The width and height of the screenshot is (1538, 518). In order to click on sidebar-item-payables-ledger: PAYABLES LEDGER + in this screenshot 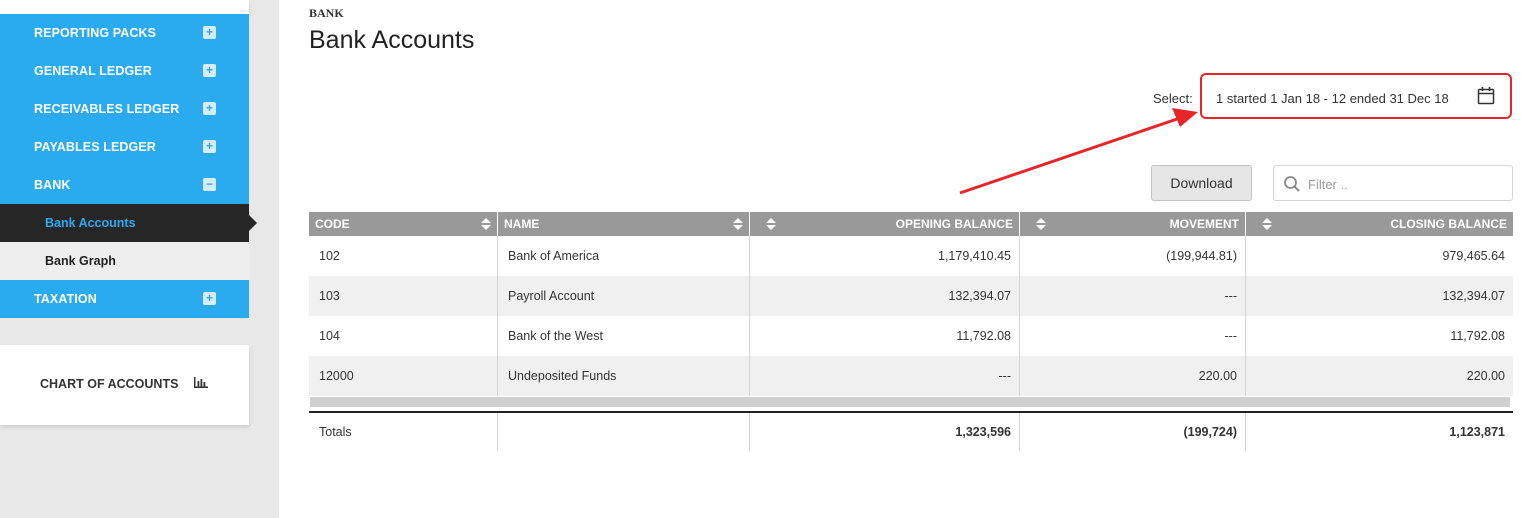, I will do `click(124, 147)`.